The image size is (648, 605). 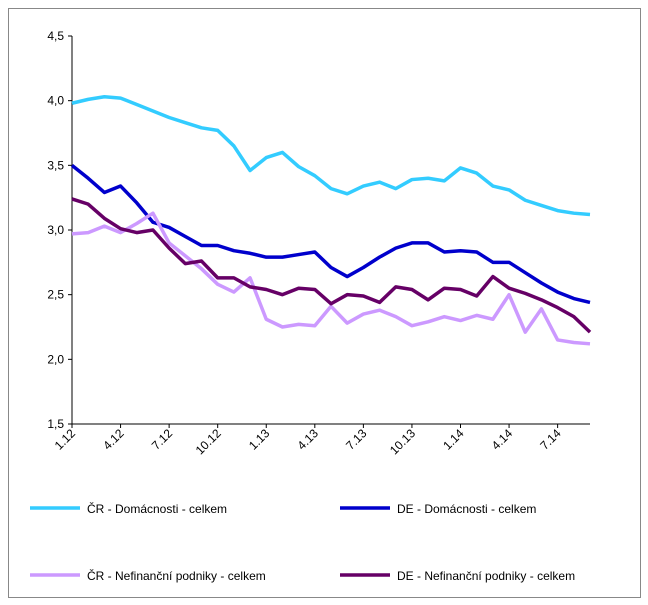 I want to click on y-tick-label: 2,5, so click(x=55, y=295).